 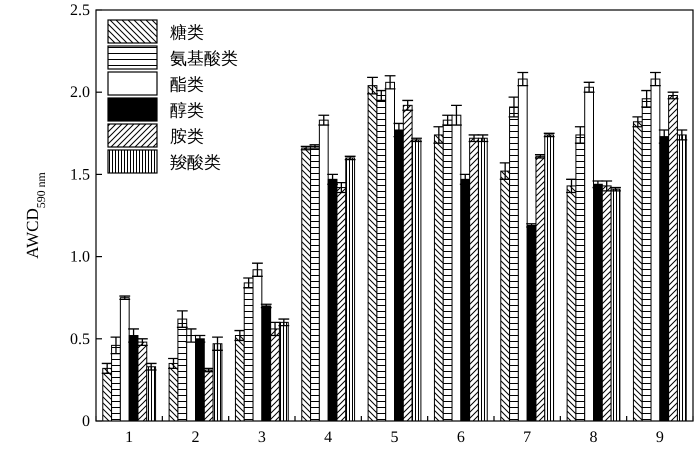 What do you see at coordinates (262, 437) in the screenshot?
I see `x-tick-label: 3` at bounding box center [262, 437].